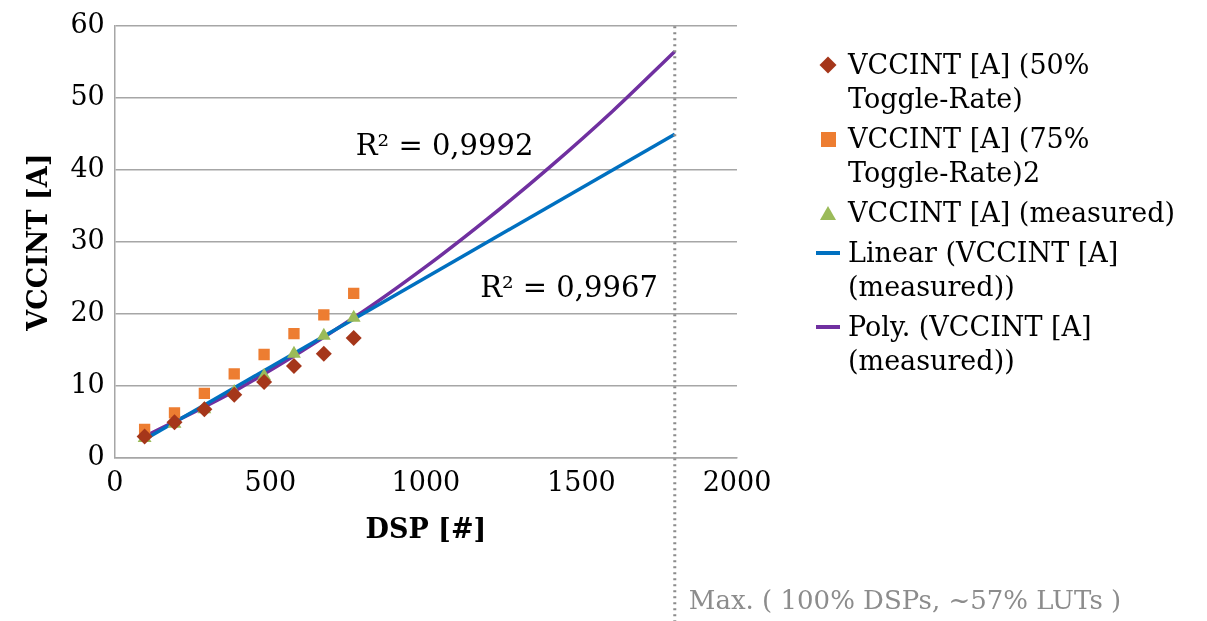 This screenshot has height=621, width=1207. What do you see at coordinates (38, 242) in the screenshot?
I see `y-axis-title: VCCINT [A]` at bounding box center [38, 242].